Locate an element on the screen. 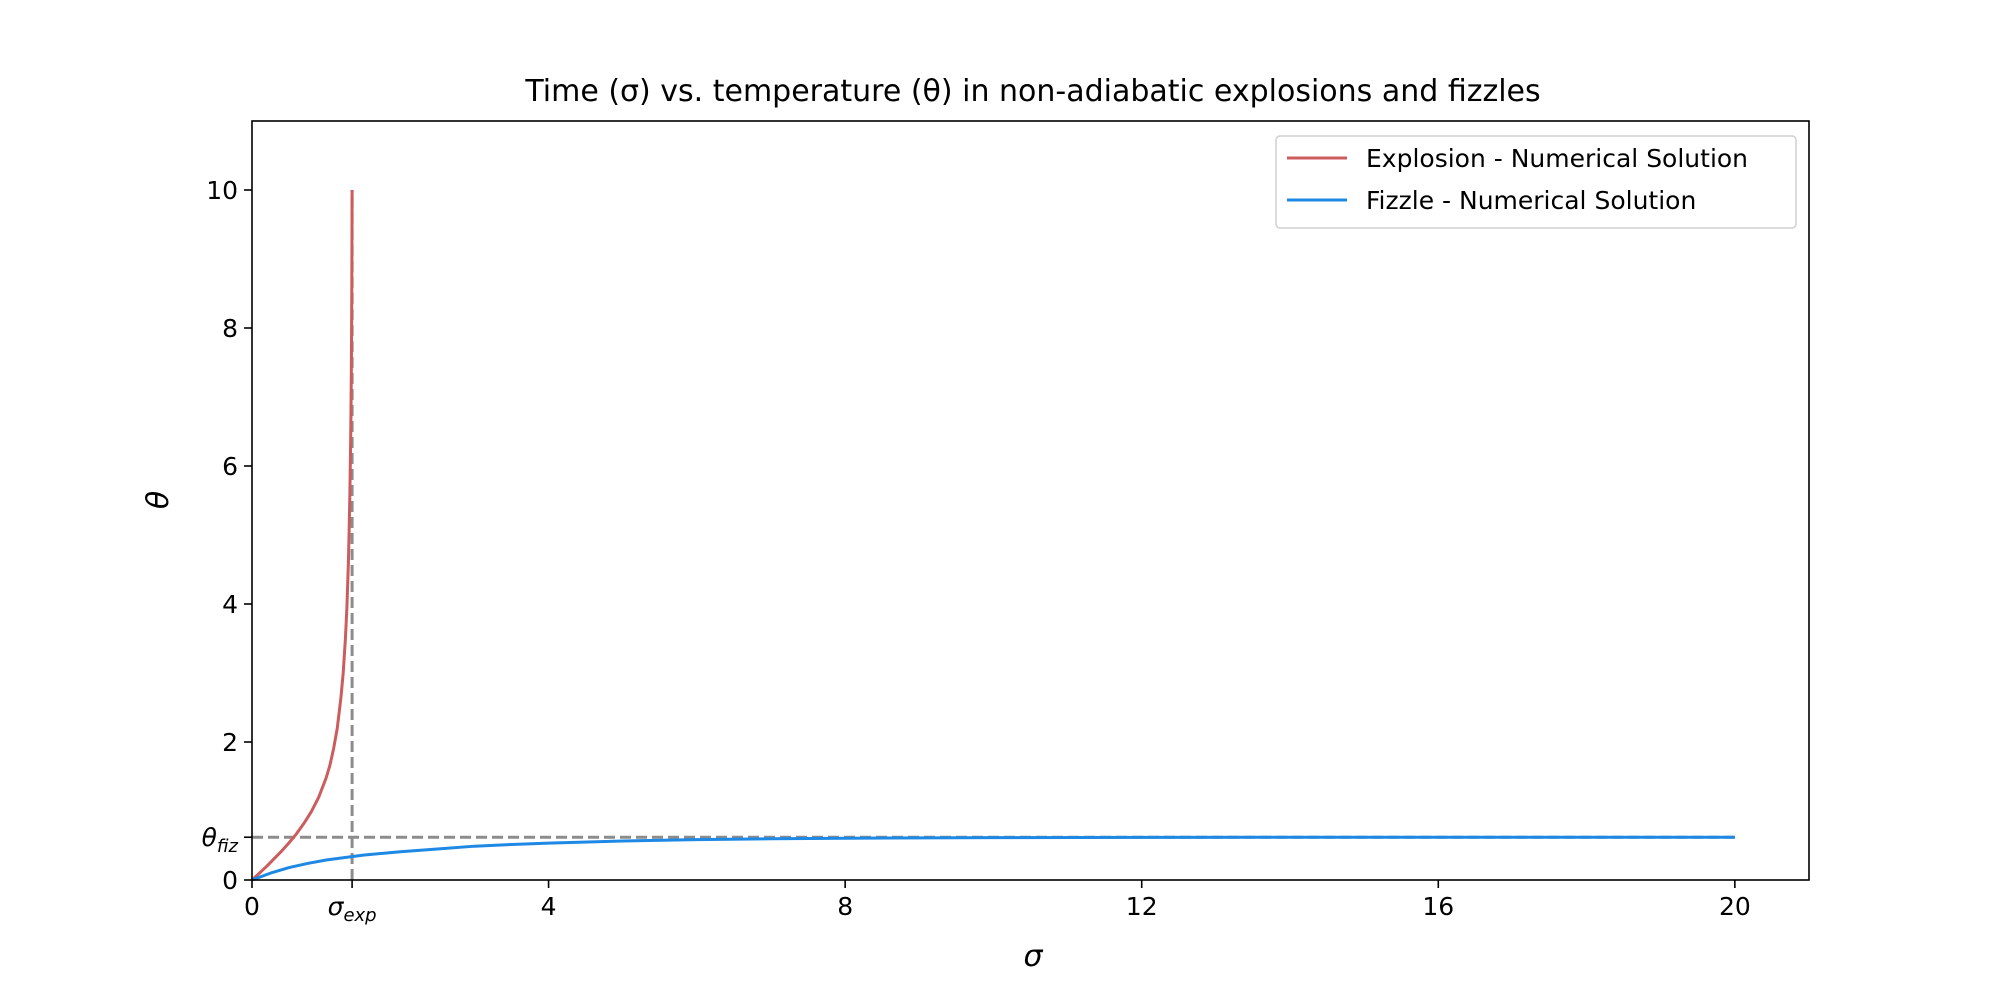 The image size is (2000, 1000). y-tick-label: 0 is located at coordinates (230, 880).